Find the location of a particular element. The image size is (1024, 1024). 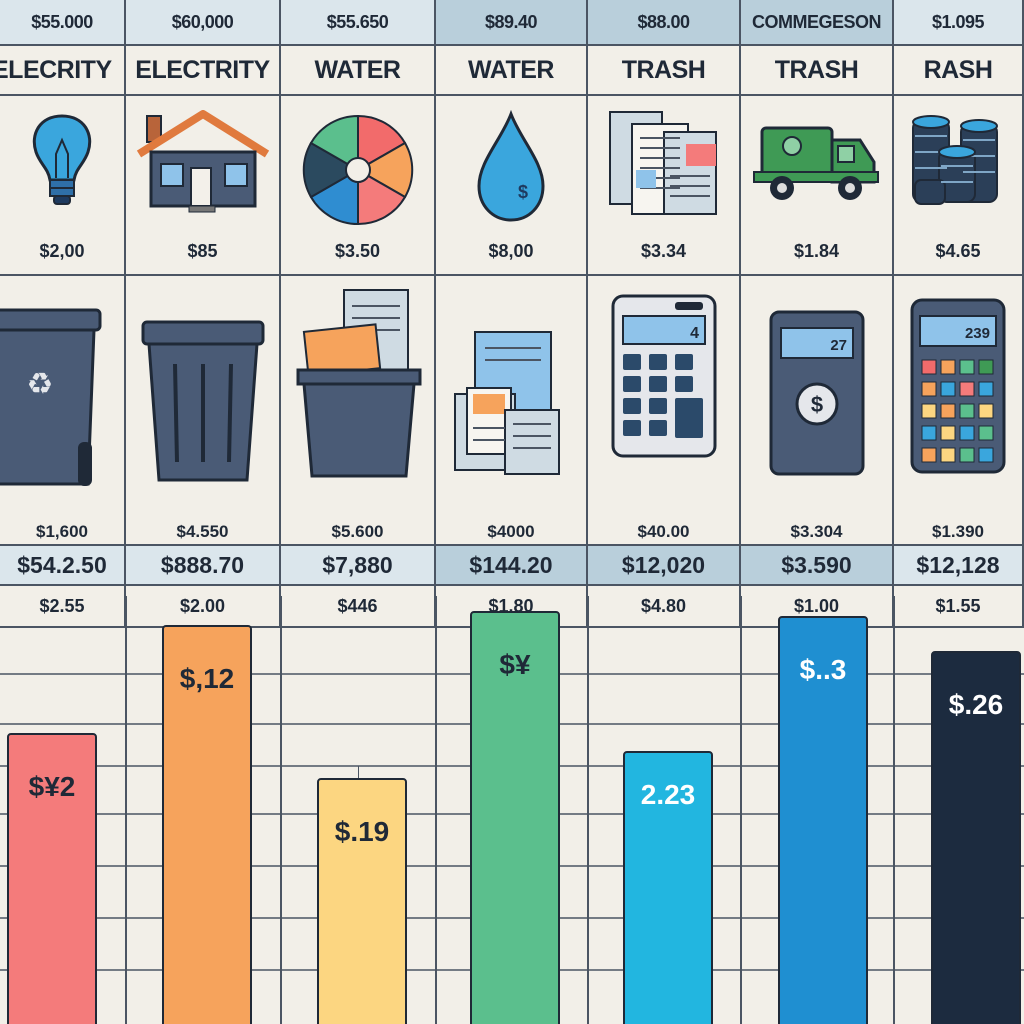

icon-cell: 239 $1.390 is located at coordinates (959, 411).